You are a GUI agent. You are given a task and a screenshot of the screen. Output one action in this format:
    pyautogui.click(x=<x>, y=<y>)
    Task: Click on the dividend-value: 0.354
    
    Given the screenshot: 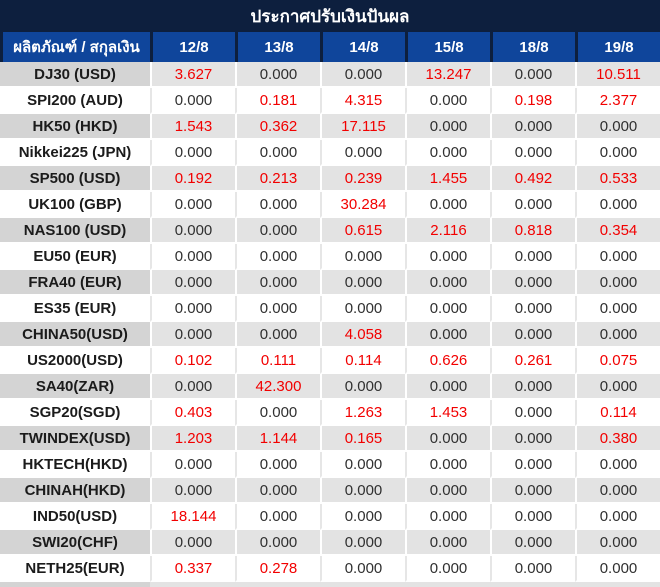 What is the action you would take?
    pyautogui.click(x=617, y=231)
    